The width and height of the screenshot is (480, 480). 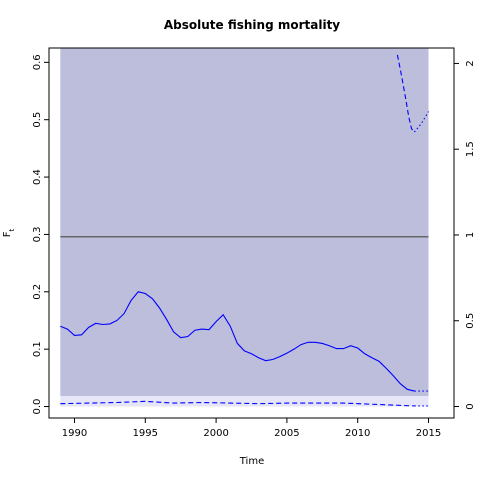 What do you see at coordinates (12, 229) in the screenshot?
I see `y-axis-title-subscript: t` at bounding box center [12, 229].